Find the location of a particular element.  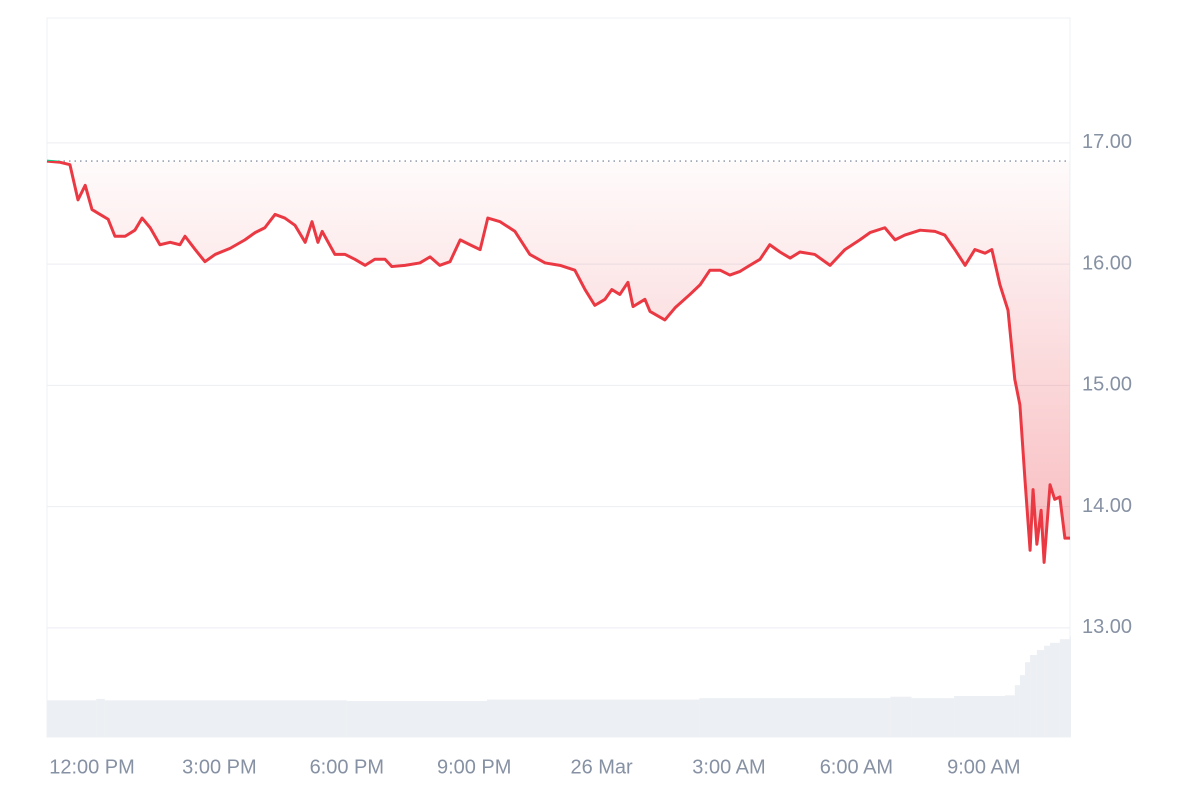

x-tick-label: 9:00 PM is located at coordinates (474, 767).